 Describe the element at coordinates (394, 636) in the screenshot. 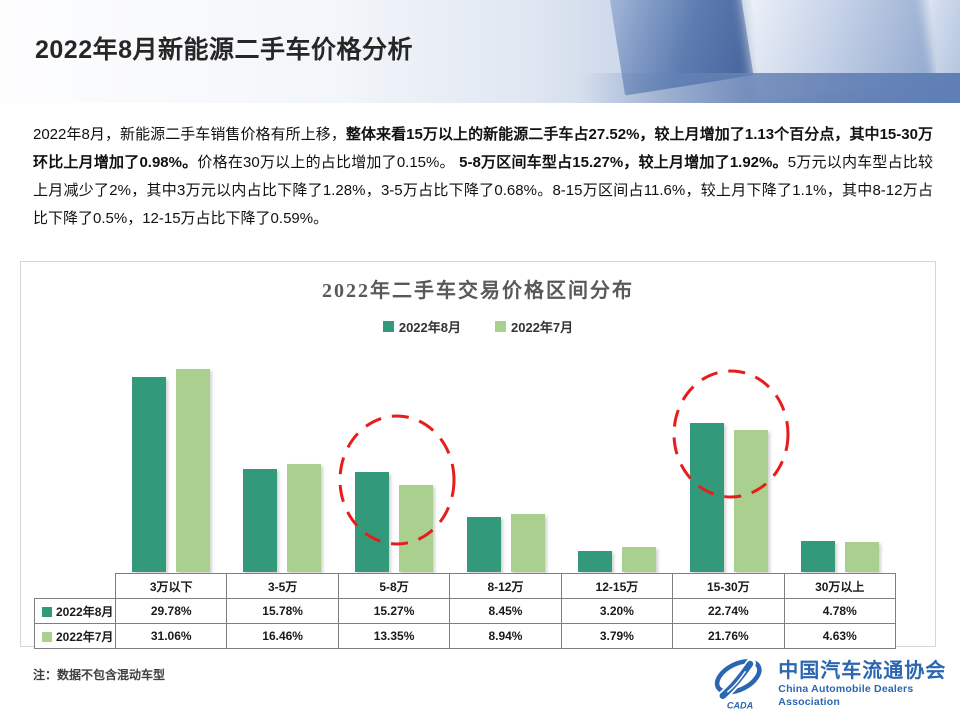

I see `table-value-cell: 13.35%` at that location.